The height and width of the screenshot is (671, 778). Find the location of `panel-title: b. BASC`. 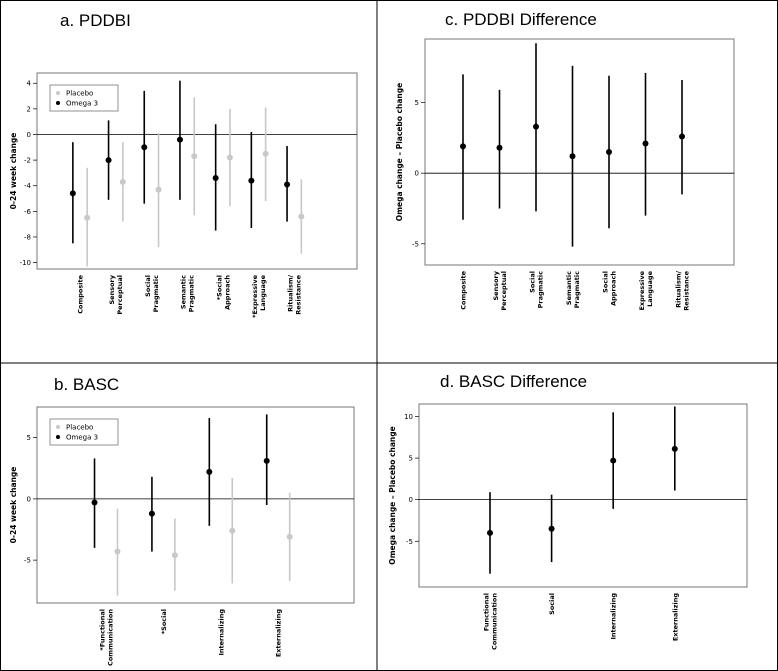

panel-title: b. BASC is located at coordinates (86, 384).